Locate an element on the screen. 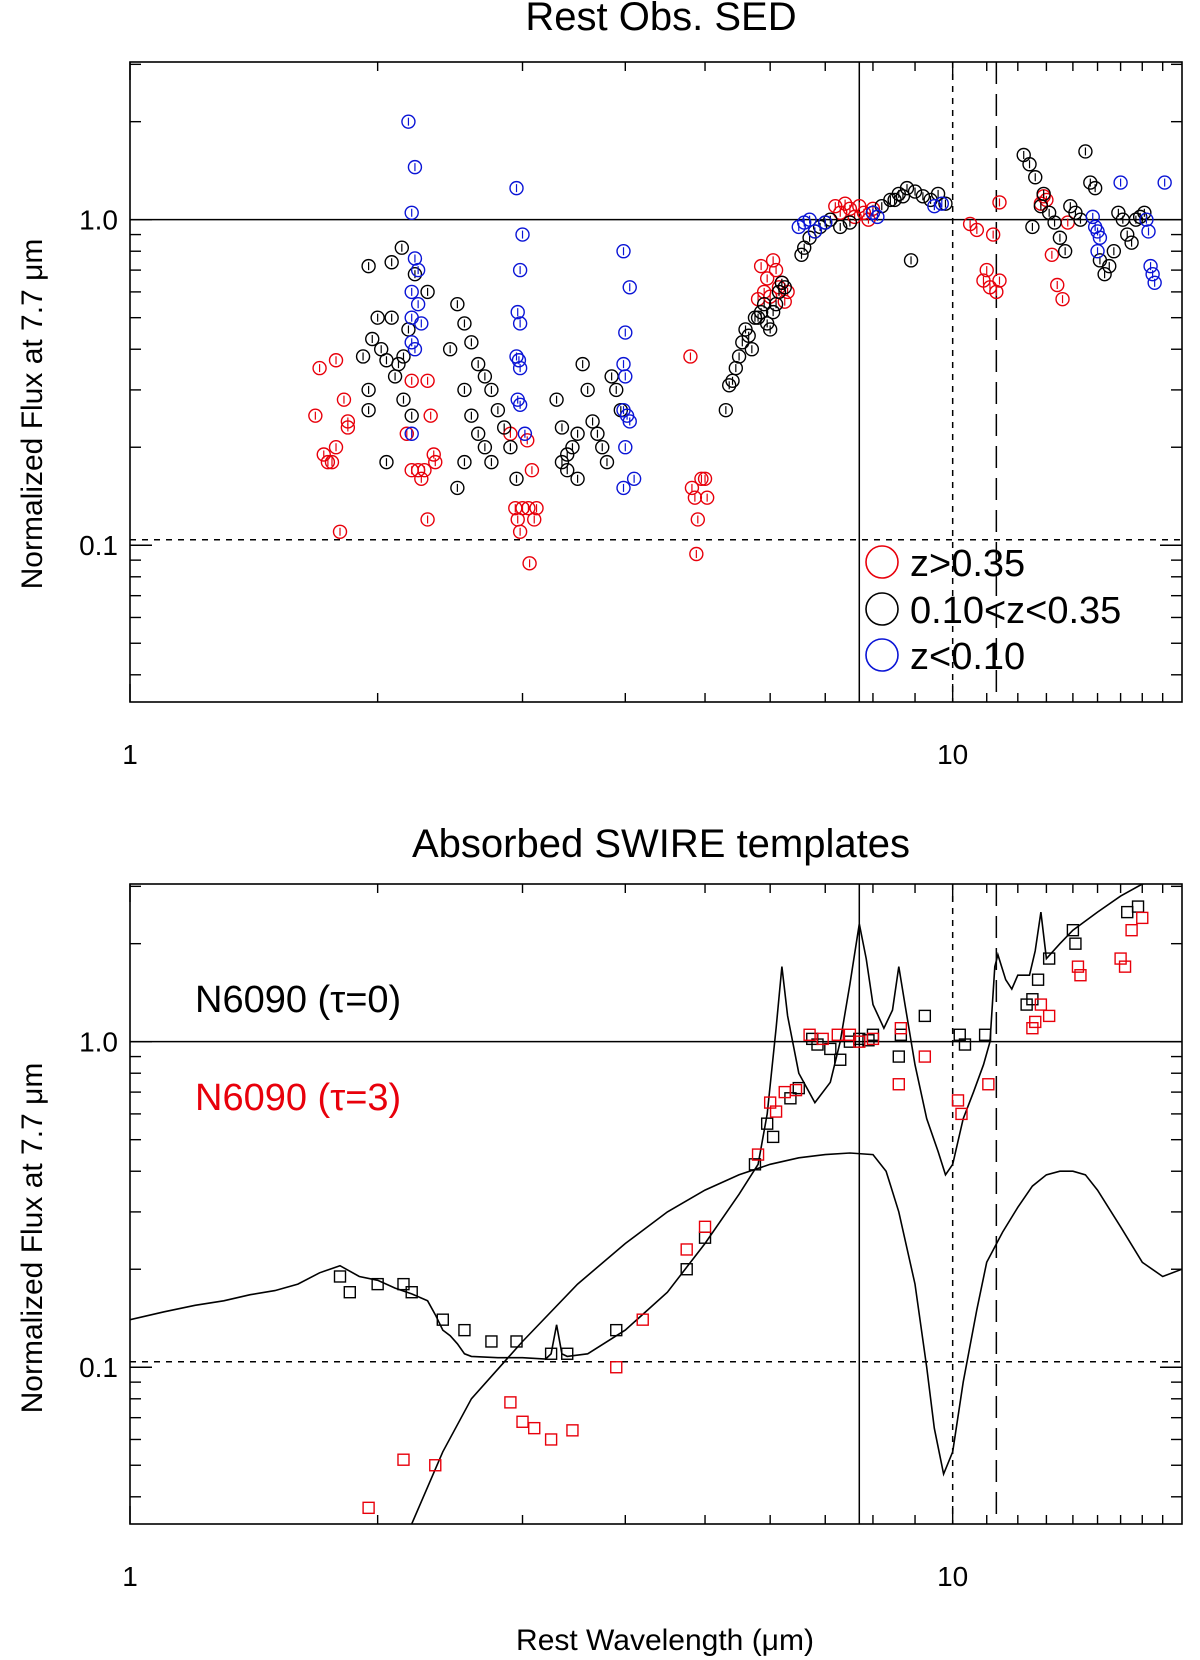 This screenshot has width=1200, height=1660. annotation-tau-3: N6090 (τ=3) is located at coordinates (298, 1098).